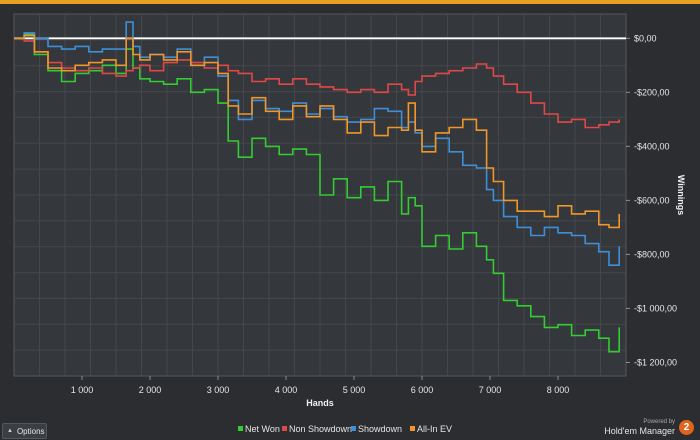 Image resolution: width=700 pixels, height=440 pixels. Describe the element at coordinates (412, 428) in the screenshot. I see `legend-swatch-all-in-ev` at that location.